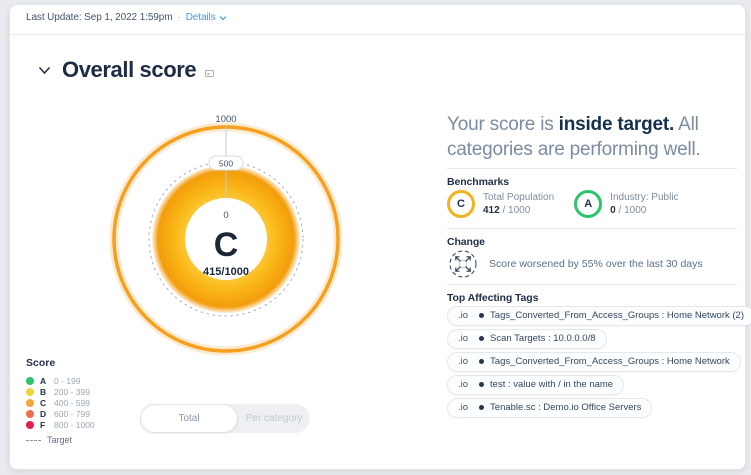 The image size is (751, 475). I want to click on legend-title: Score, so click(41, 363).